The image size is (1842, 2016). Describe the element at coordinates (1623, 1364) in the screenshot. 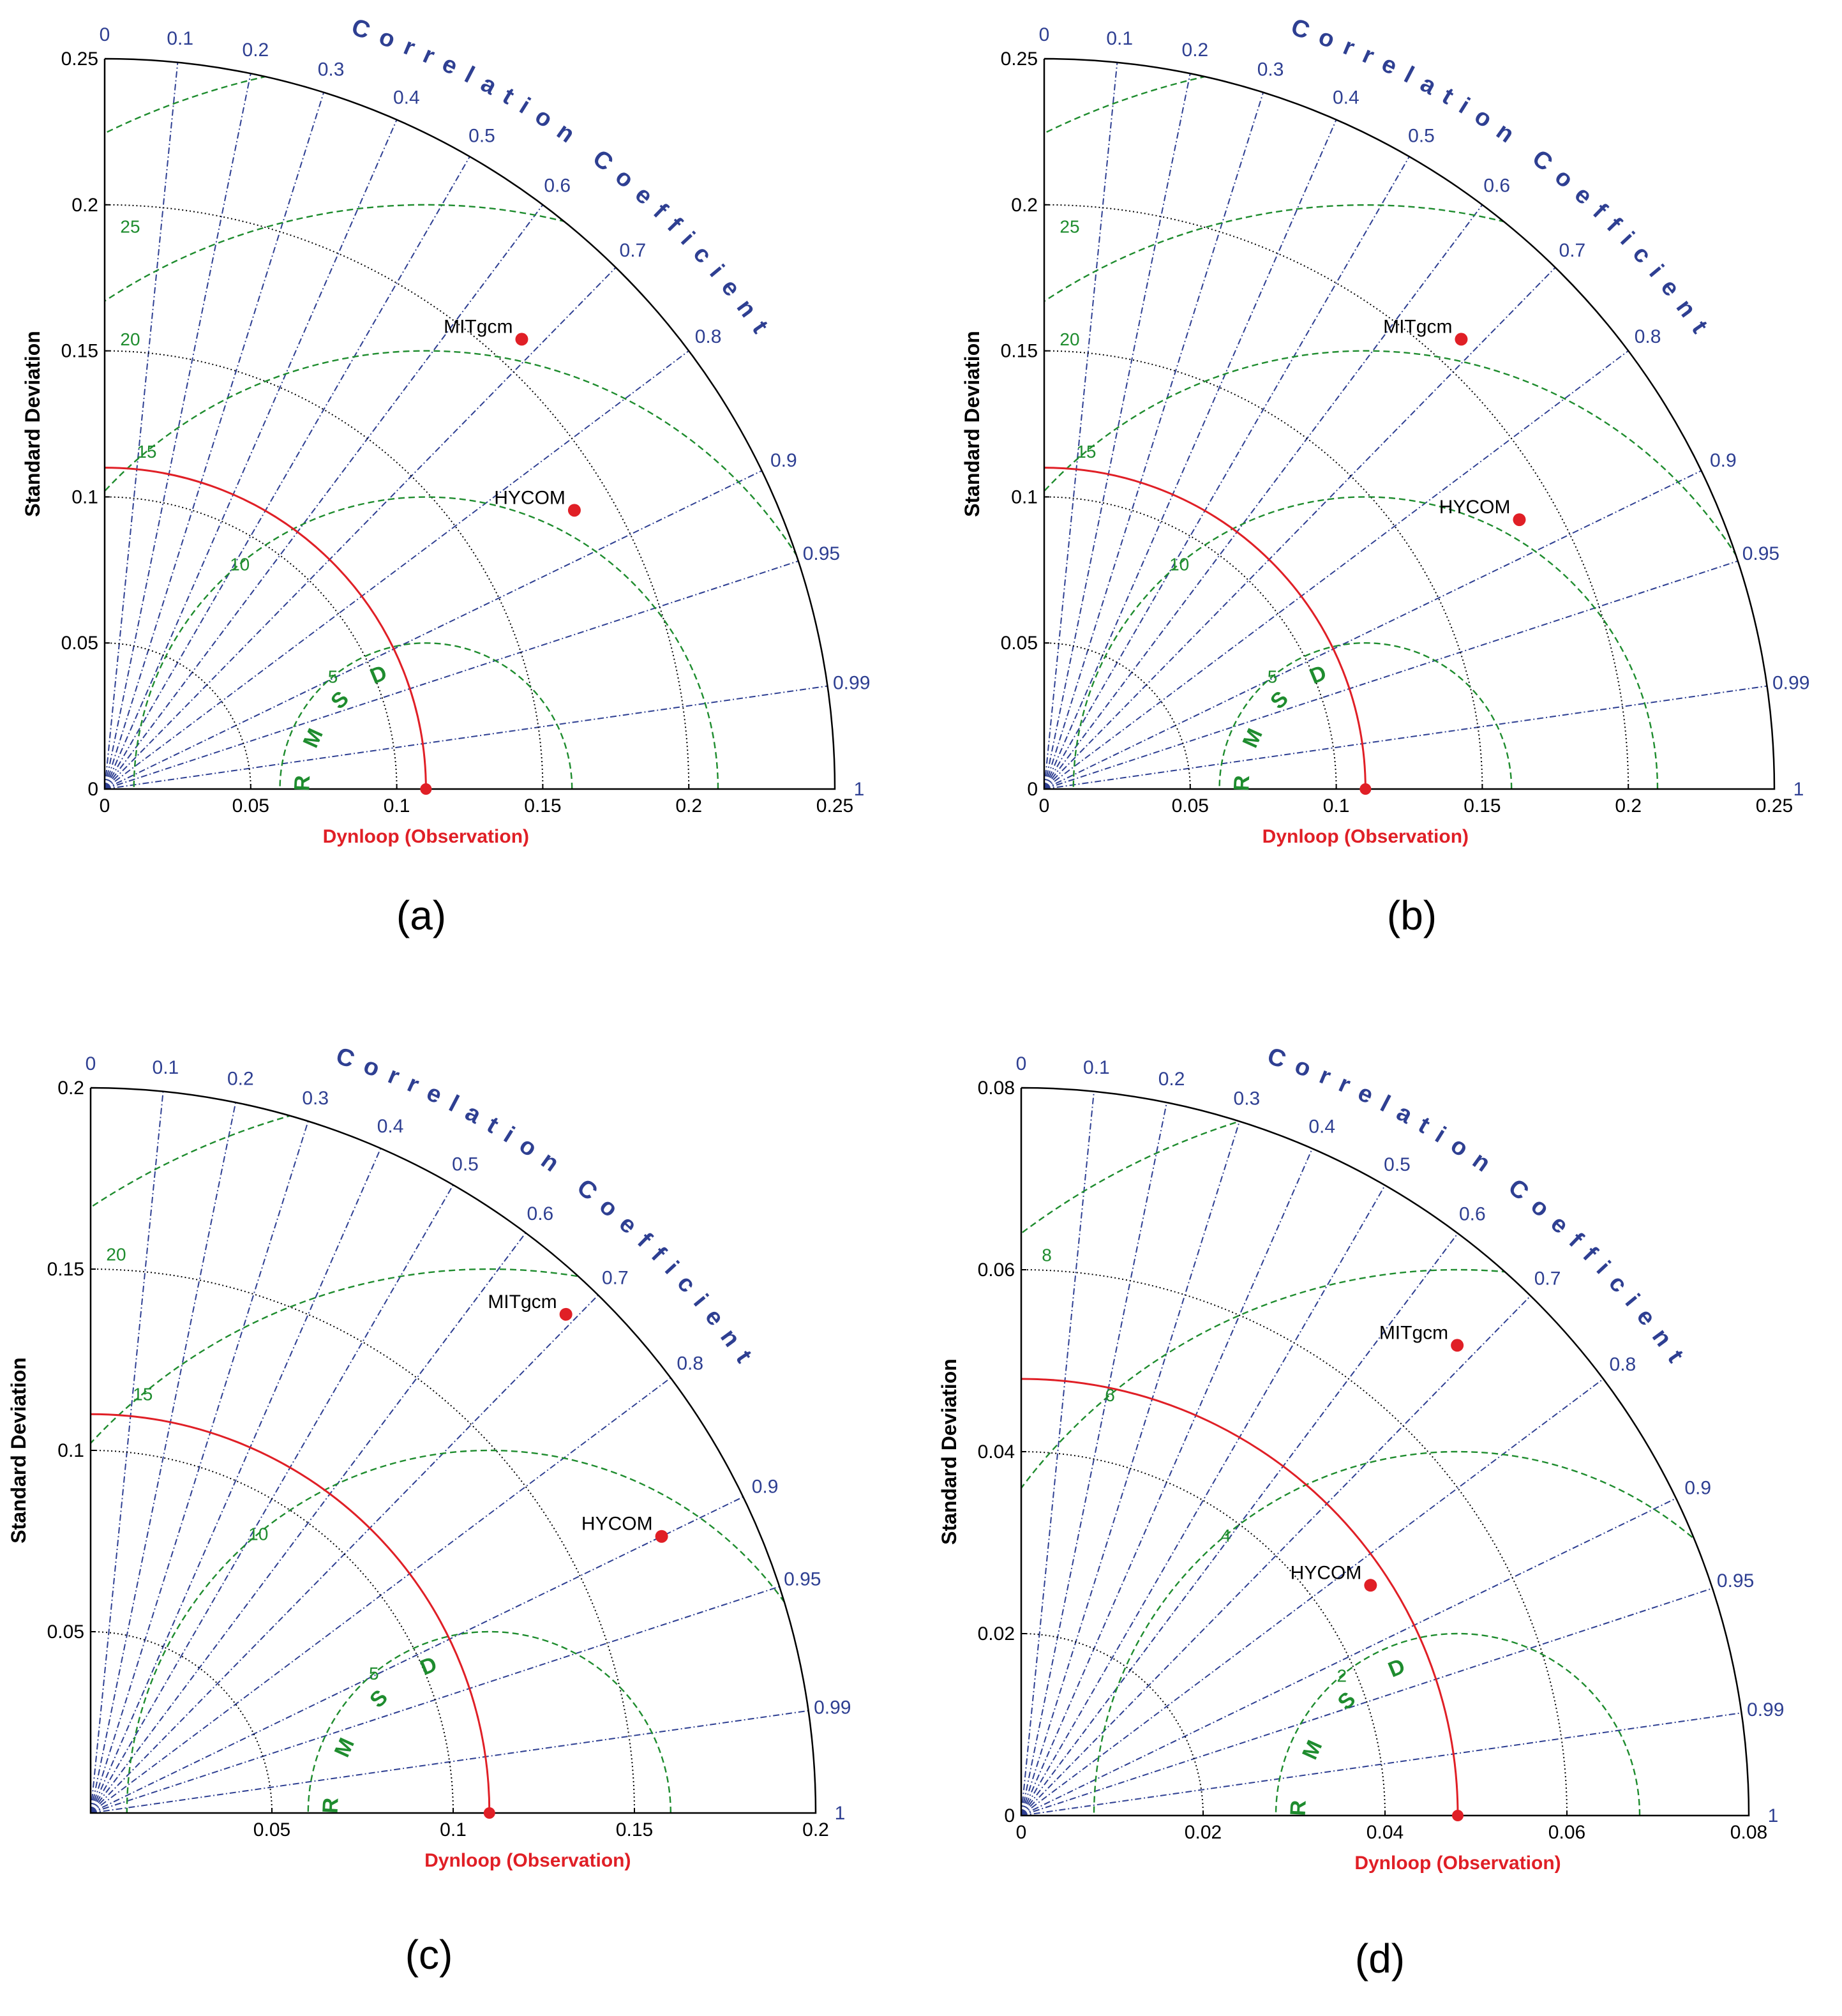

I see `correlation-tick-label: 0.8` at that location.